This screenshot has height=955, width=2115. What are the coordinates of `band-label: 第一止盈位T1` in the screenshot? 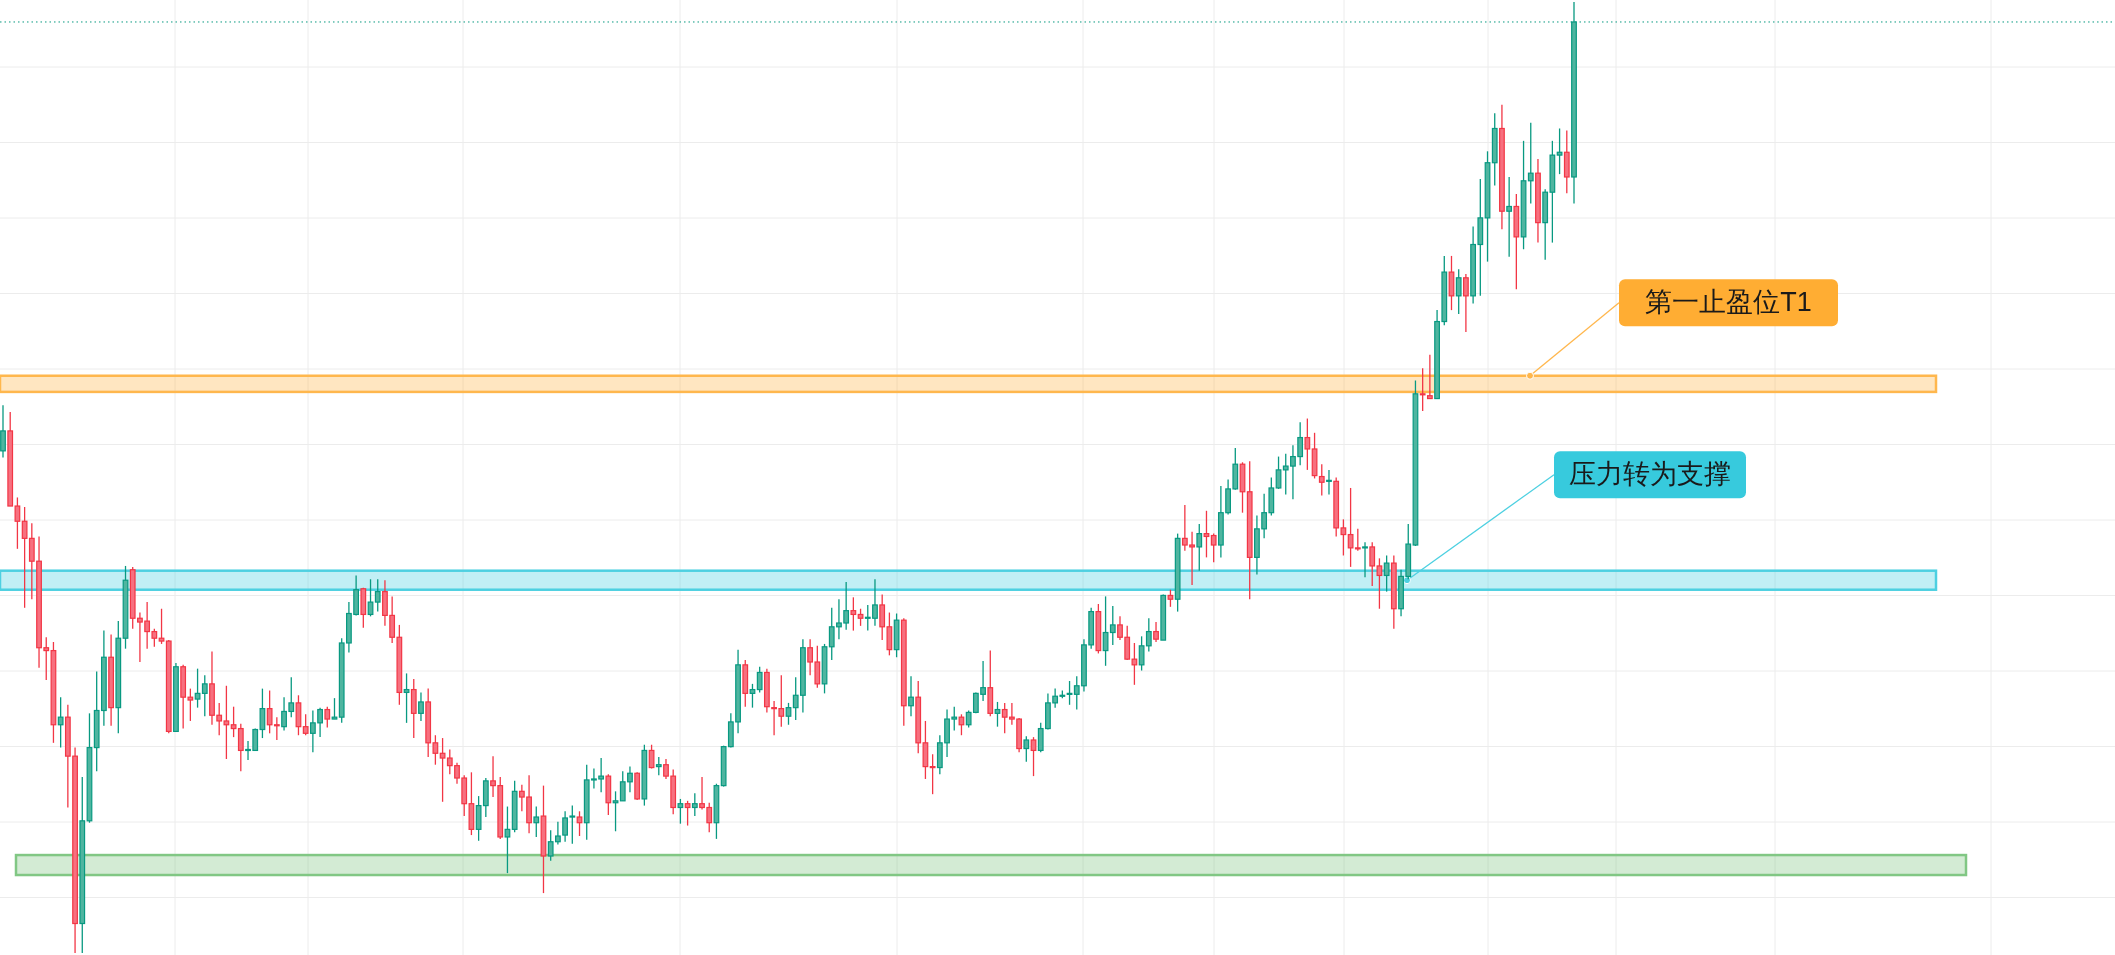 It's located at (1728, 301).